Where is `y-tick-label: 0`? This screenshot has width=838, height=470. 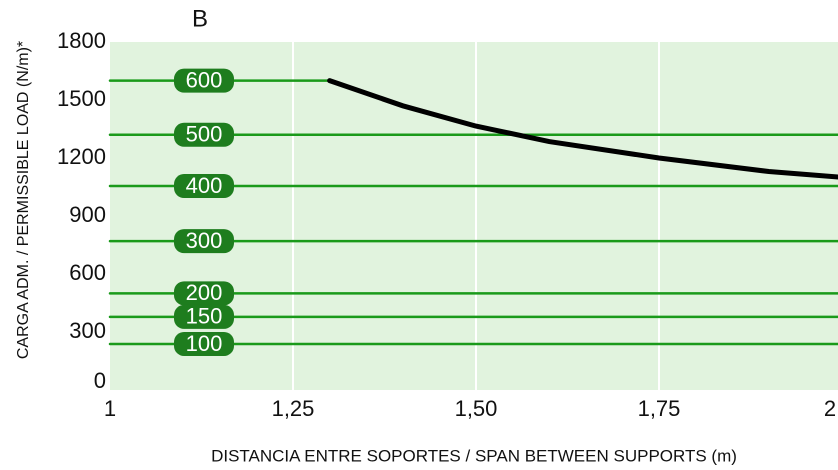
y-tick-label: 0 is located at coordinates (100, 380).